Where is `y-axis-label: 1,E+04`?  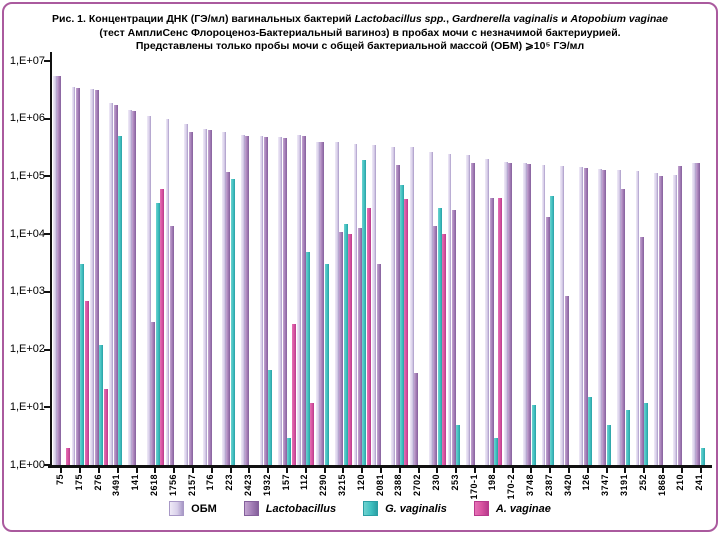
y-axis-label: 1,E+04 is located at coordinates (27, 233).